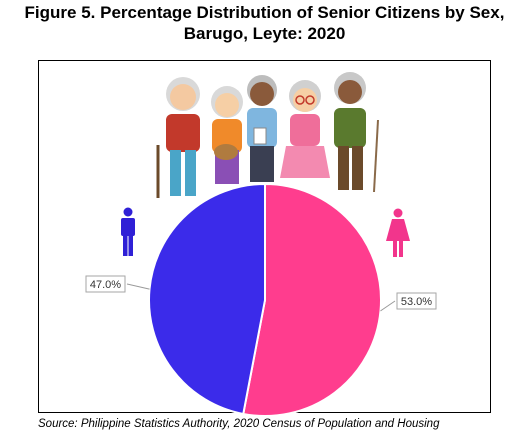 The width and height of the screenshot is (529, 436). What do you see at coordinates (398, 232) in the screenshot?
I see `female-person-icon` at bounding box center [398, 232].